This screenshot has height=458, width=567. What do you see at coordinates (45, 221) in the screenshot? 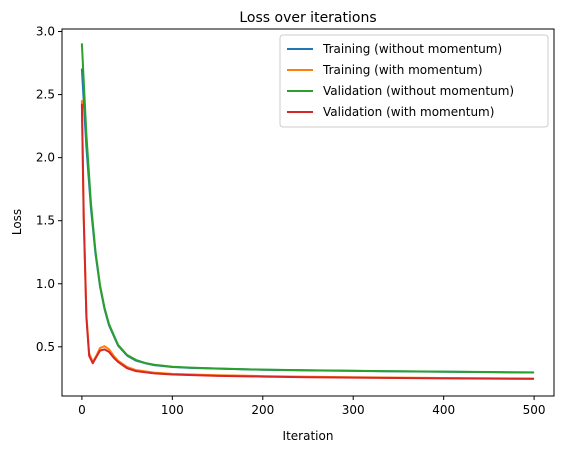
I see `y-tick-label: 1.5` at bounding box center [45, 221].